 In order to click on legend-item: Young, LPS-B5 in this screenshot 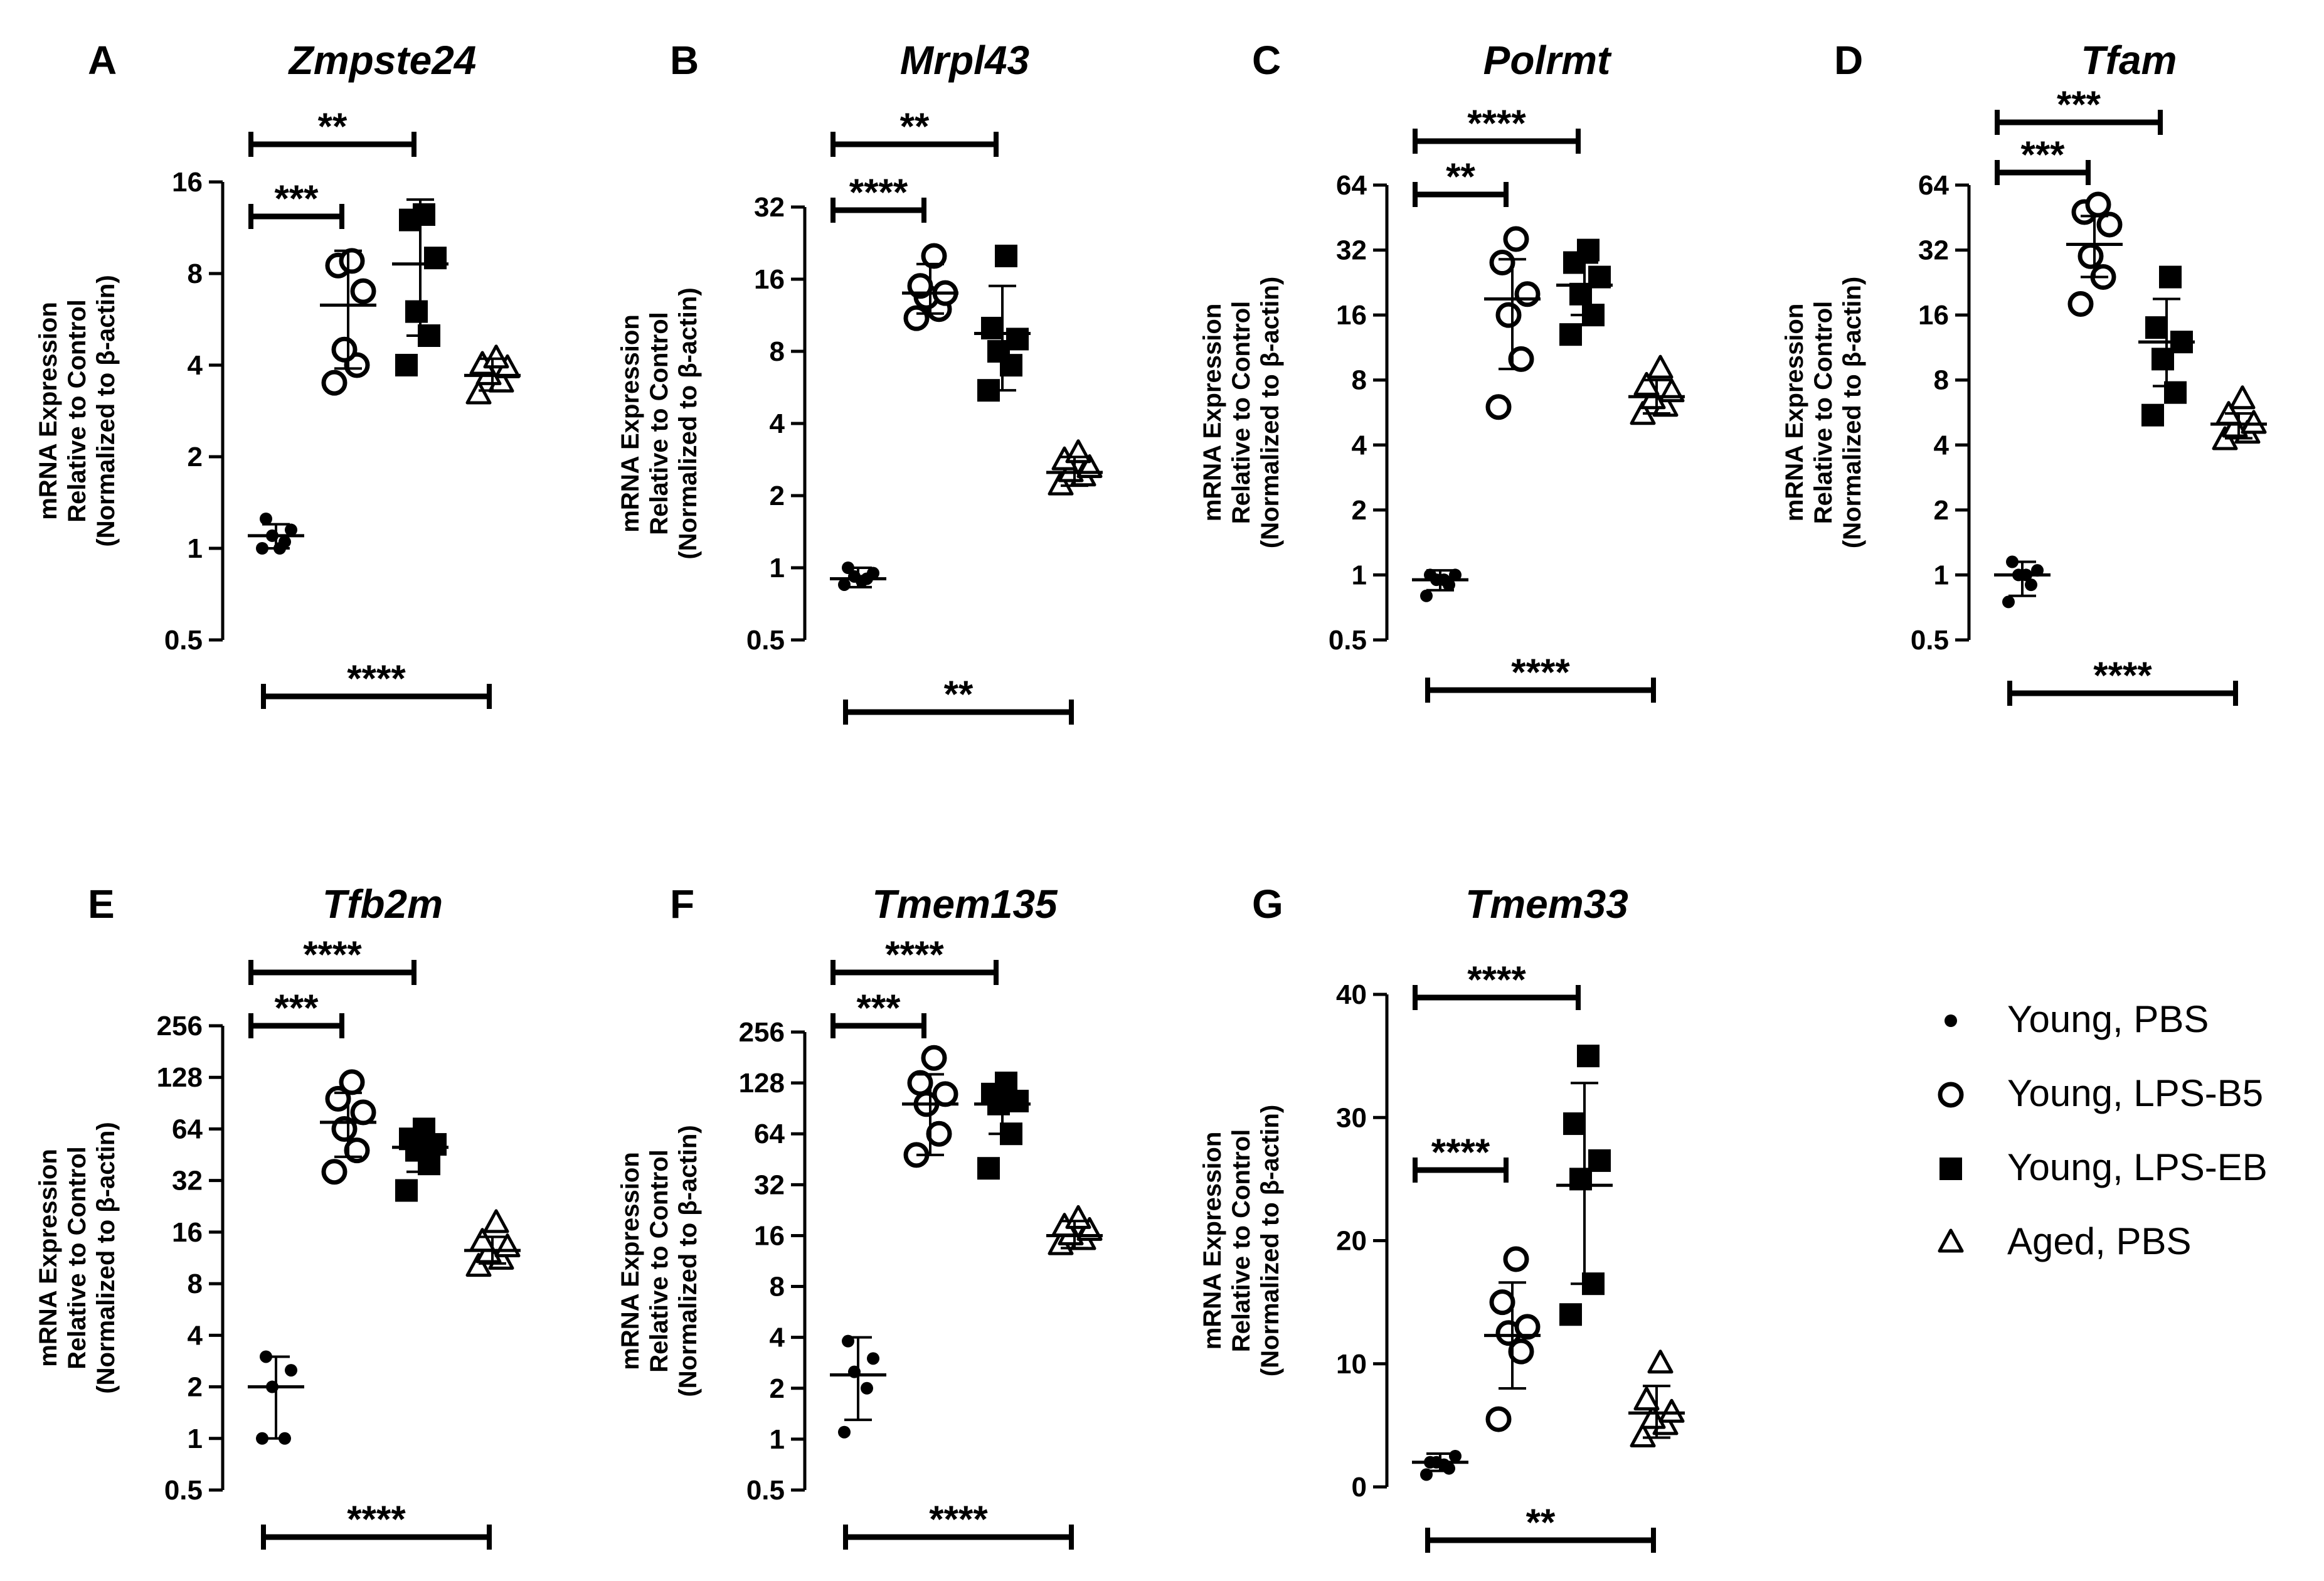, I will do `click(2100, 1093)`.